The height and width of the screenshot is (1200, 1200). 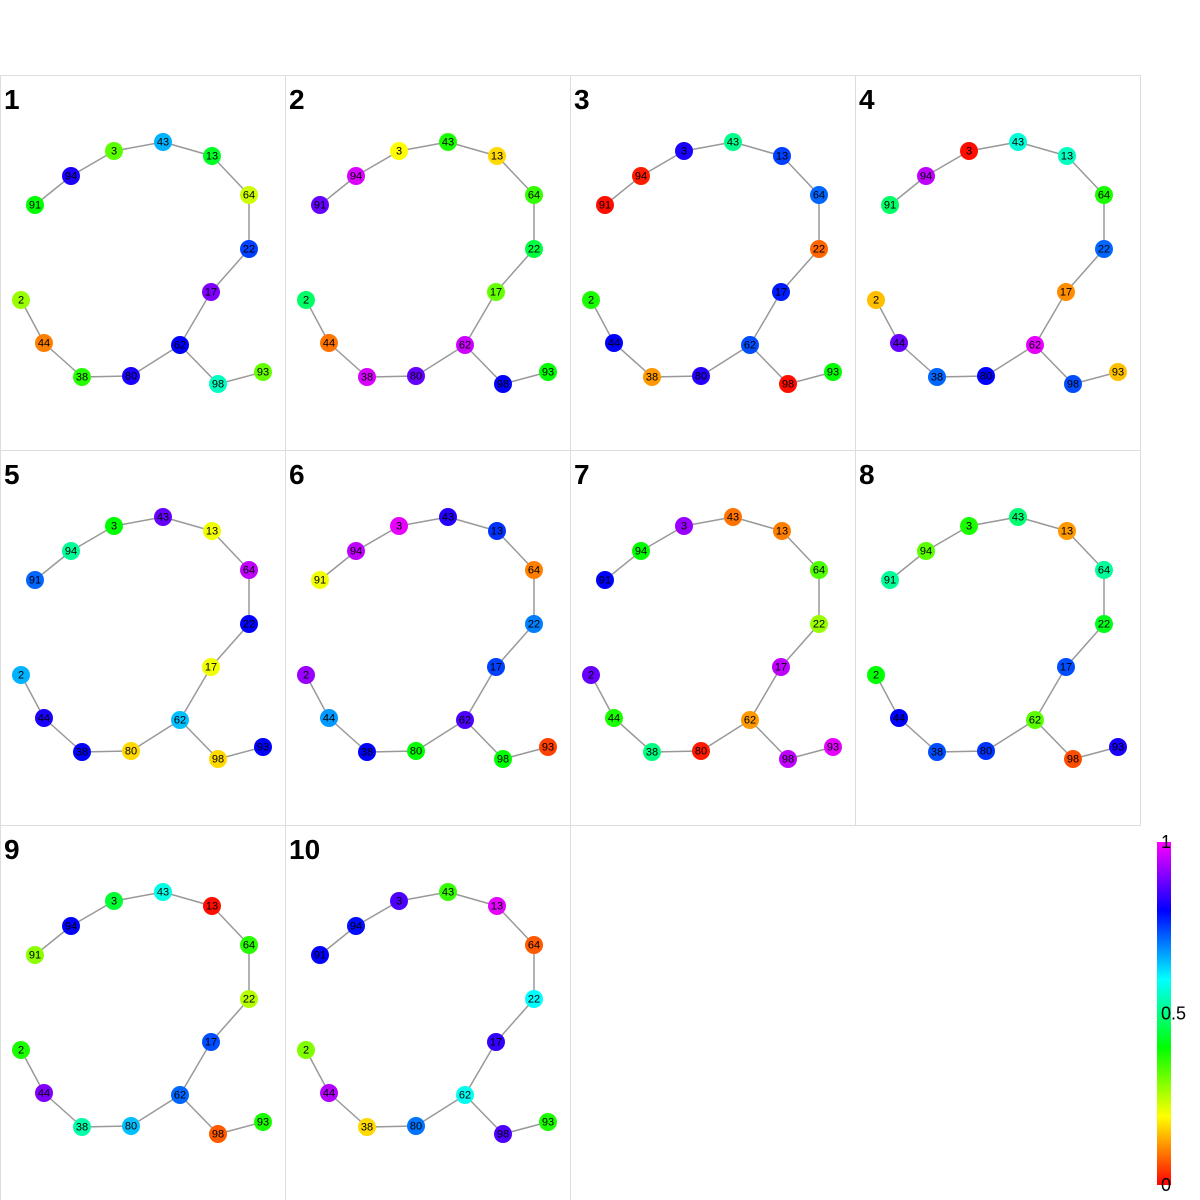 I want to click on panel-6: 6 91 94 3 43 13 64 22 17 2 44 38 80 62 98 93, so click(x=428, y=638).